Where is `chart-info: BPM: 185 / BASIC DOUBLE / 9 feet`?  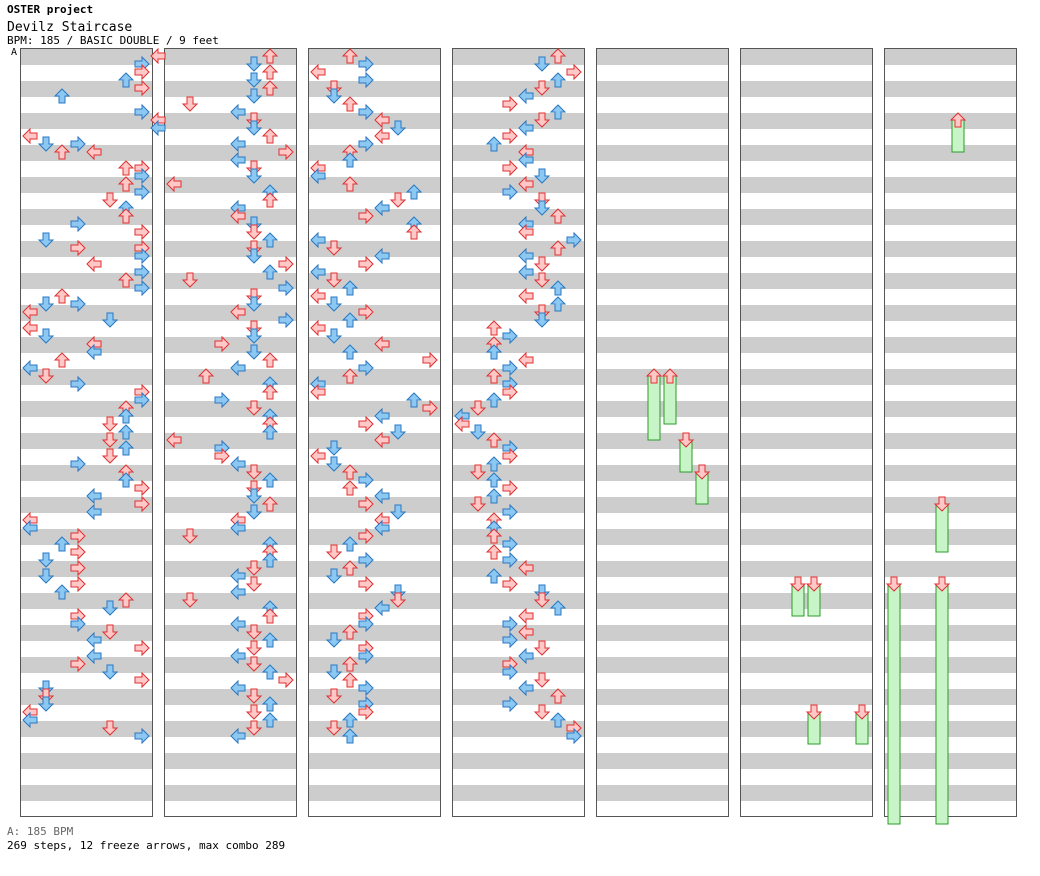 chart-info: BPM: 185 / BASIC DOUBLE / 9 feet is located at coordinates (113, 40).